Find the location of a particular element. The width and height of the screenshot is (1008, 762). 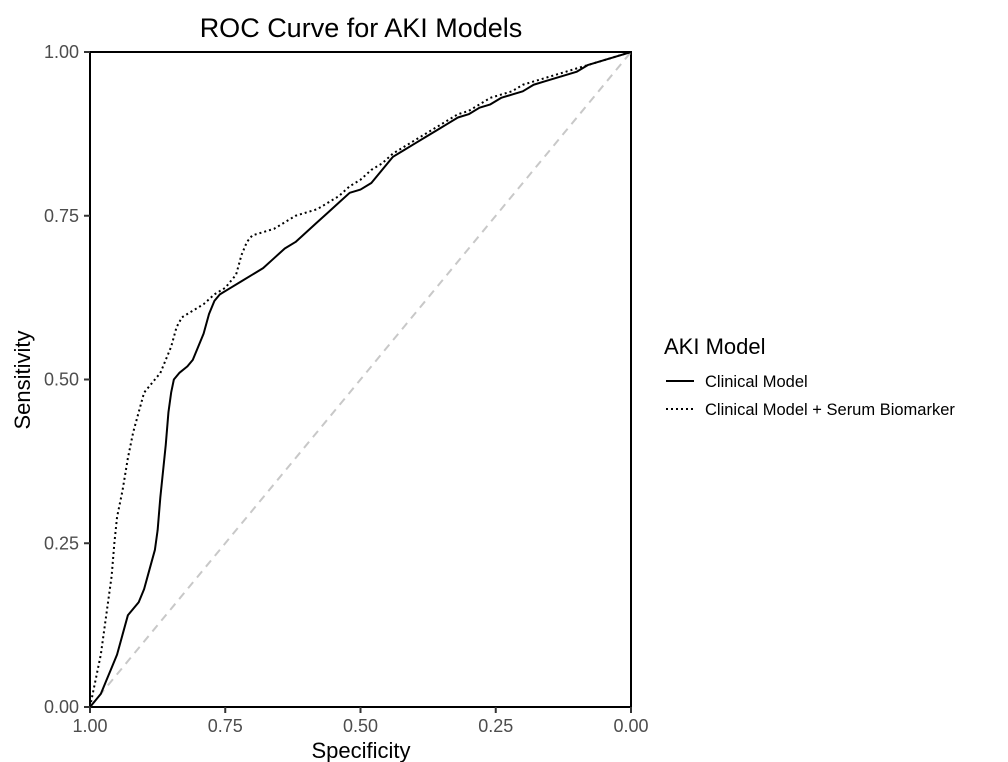

x-axis: 1.00 0.75 0.50 0.25 0.00 is located at coordinates (360, 721).